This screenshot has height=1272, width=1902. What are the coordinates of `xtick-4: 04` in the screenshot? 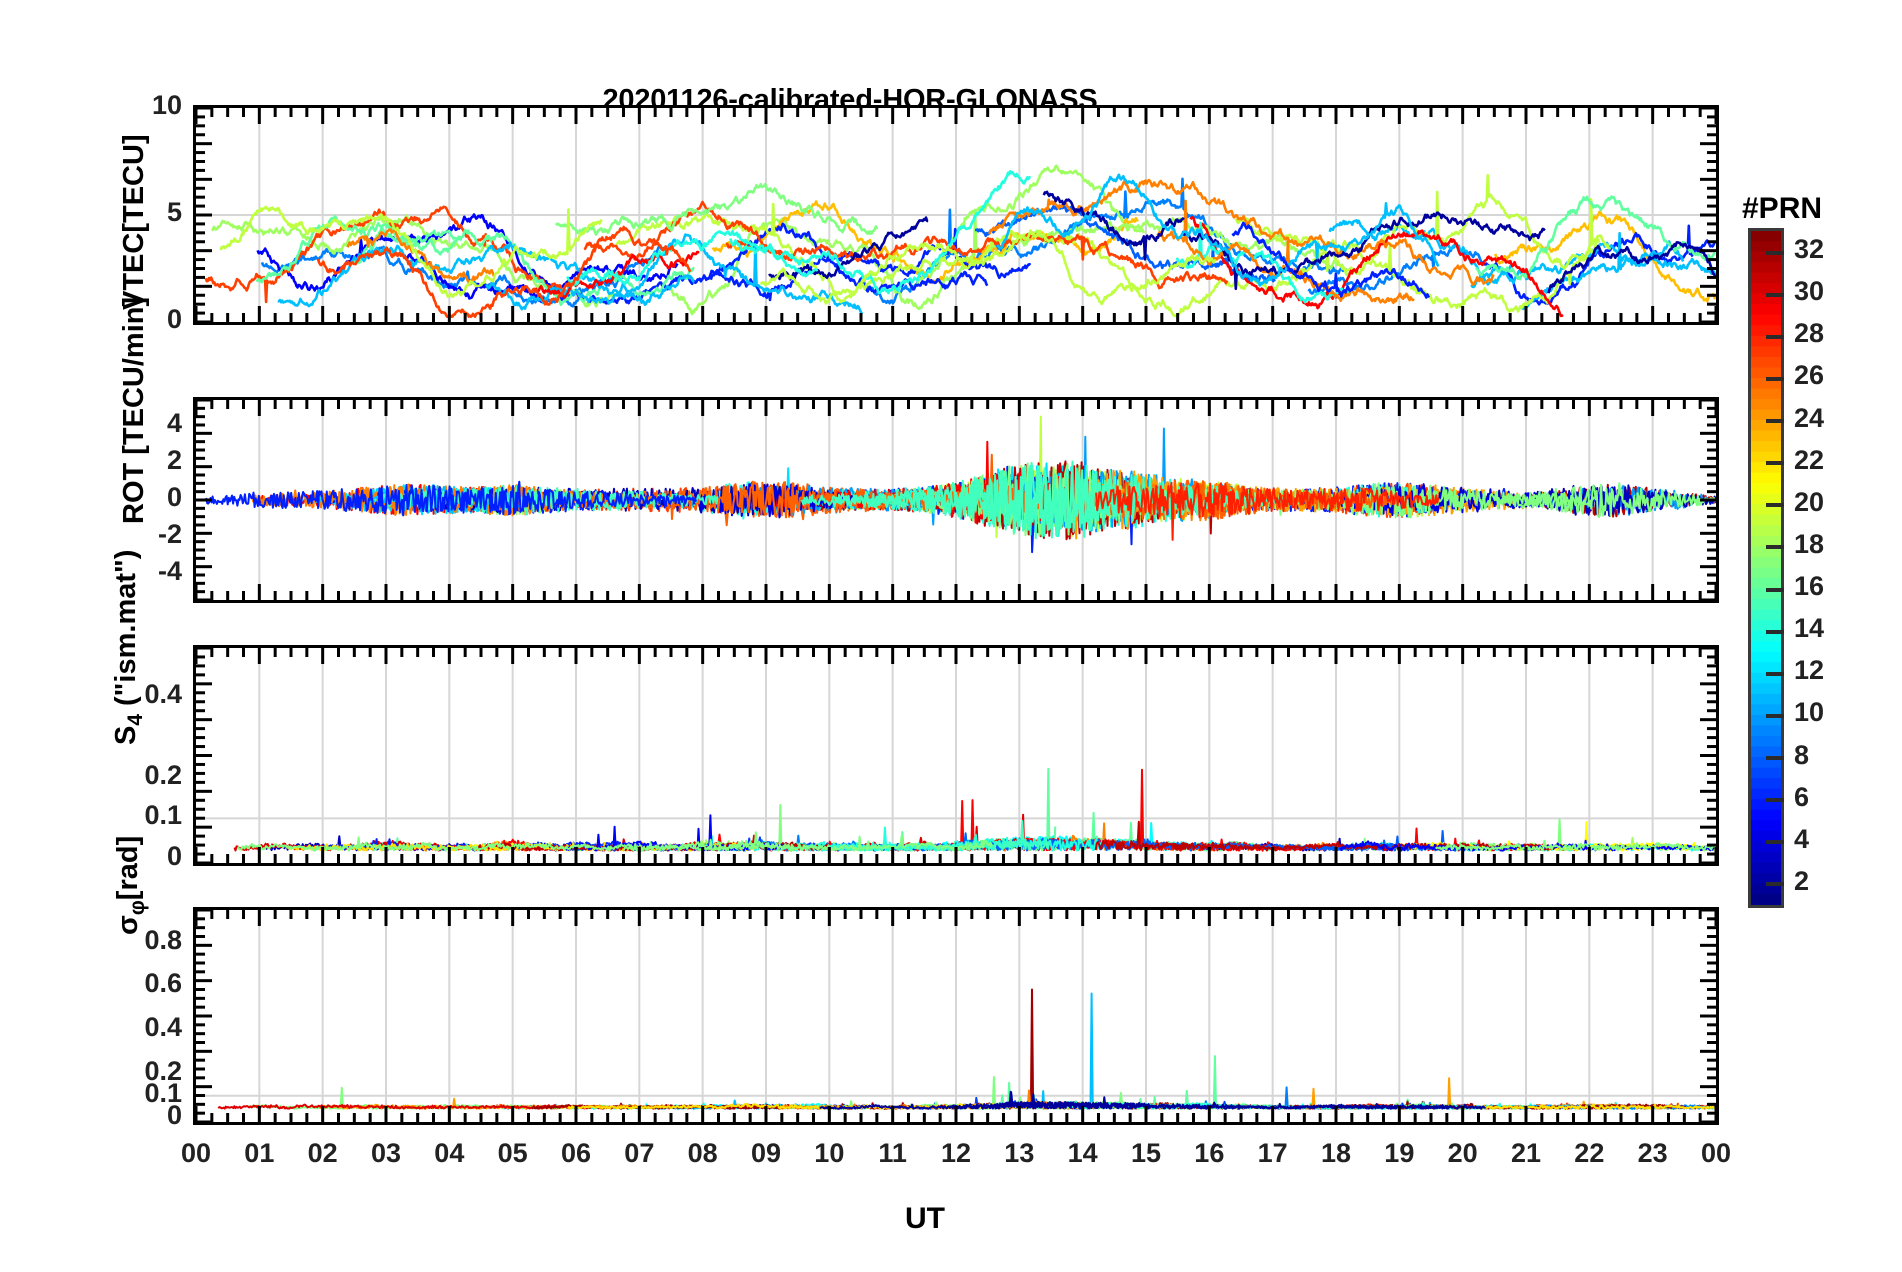 It's located at (449, 1153).